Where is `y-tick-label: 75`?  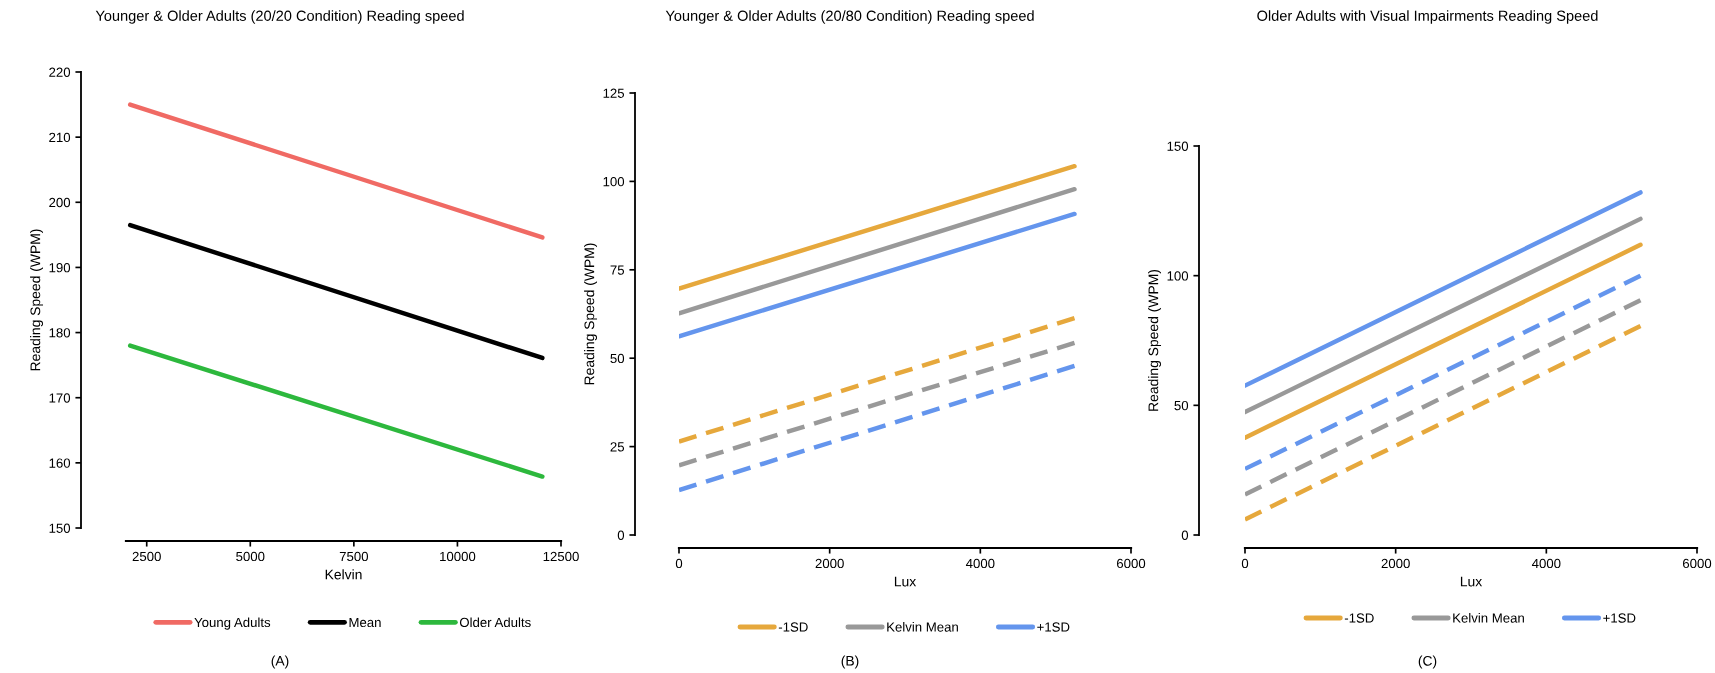 y-tick-label: 75 is located at coordinates (617, 270).